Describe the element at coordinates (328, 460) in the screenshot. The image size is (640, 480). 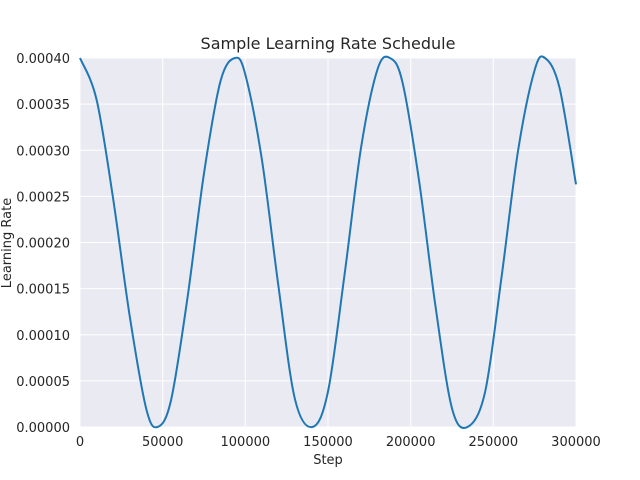
I see `x-axis-label: Step` at that location.